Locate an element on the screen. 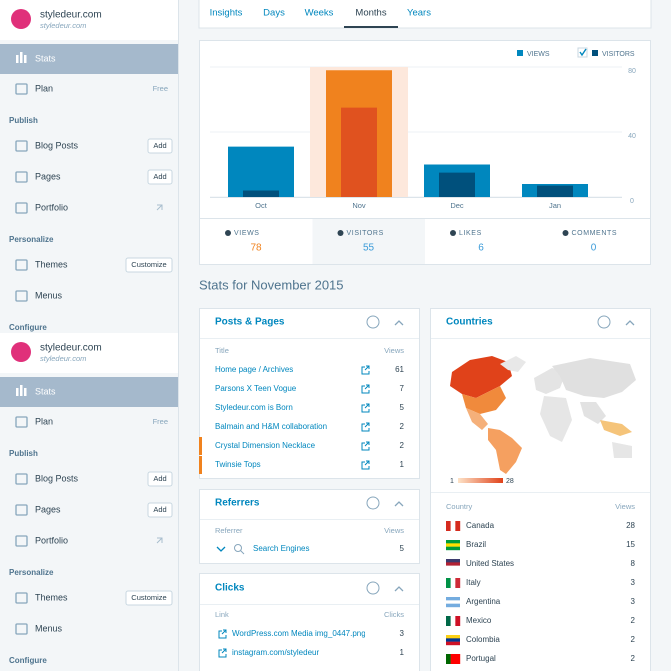  tab: Months is located at coordinates (370, 13).